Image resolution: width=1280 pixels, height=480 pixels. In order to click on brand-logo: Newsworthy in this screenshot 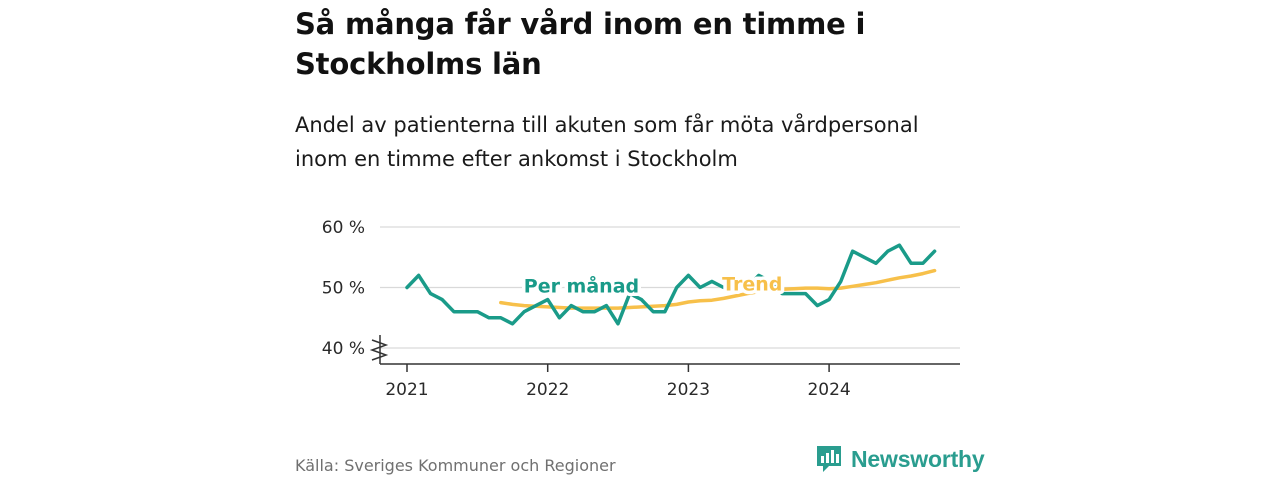, I will do `click(900, 459)`.